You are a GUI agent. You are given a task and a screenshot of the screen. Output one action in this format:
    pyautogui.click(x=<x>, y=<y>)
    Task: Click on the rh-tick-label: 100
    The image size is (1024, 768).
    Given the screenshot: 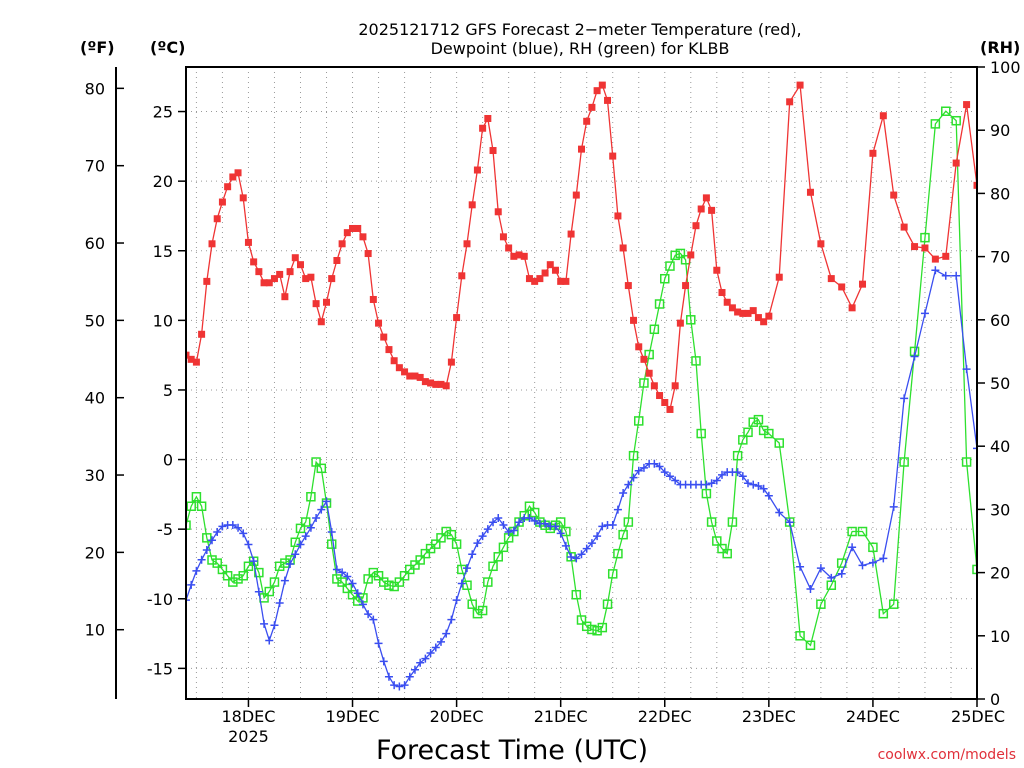 What is the action you would take?
    pyautogui.click(x=1005, y=67)
    